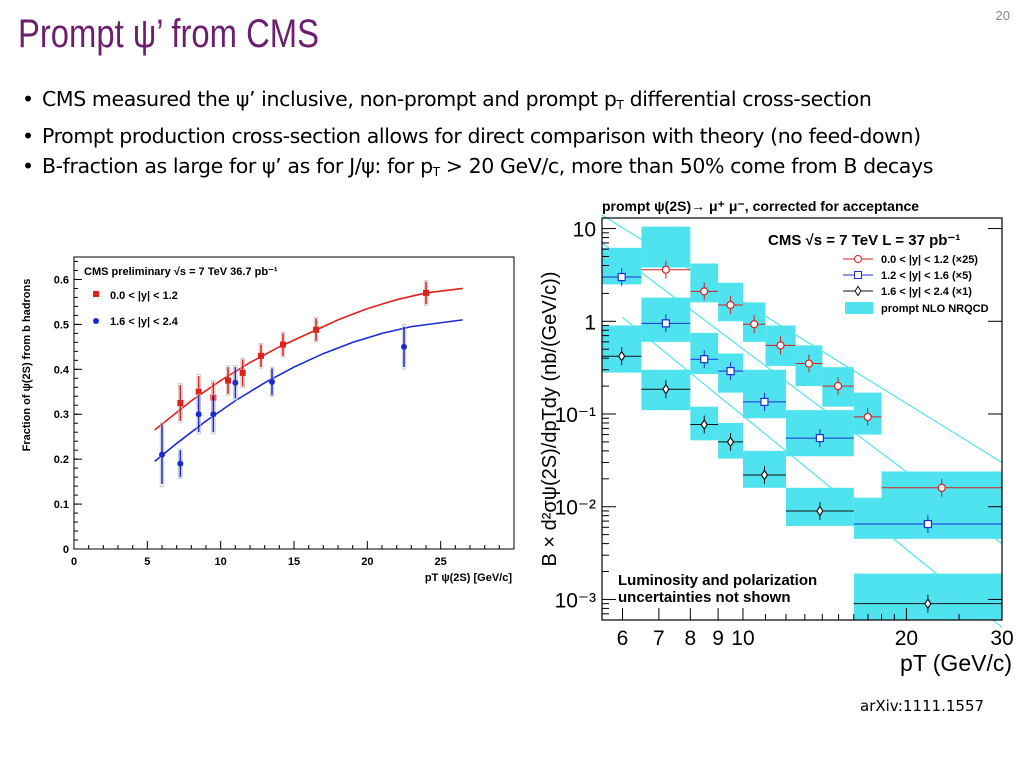 This screenshot has height=768, width=1024. Describe the element at coordinates (717, 580) in the screenshot. I see `annotation-text: Luminosity and polarization` at that location.